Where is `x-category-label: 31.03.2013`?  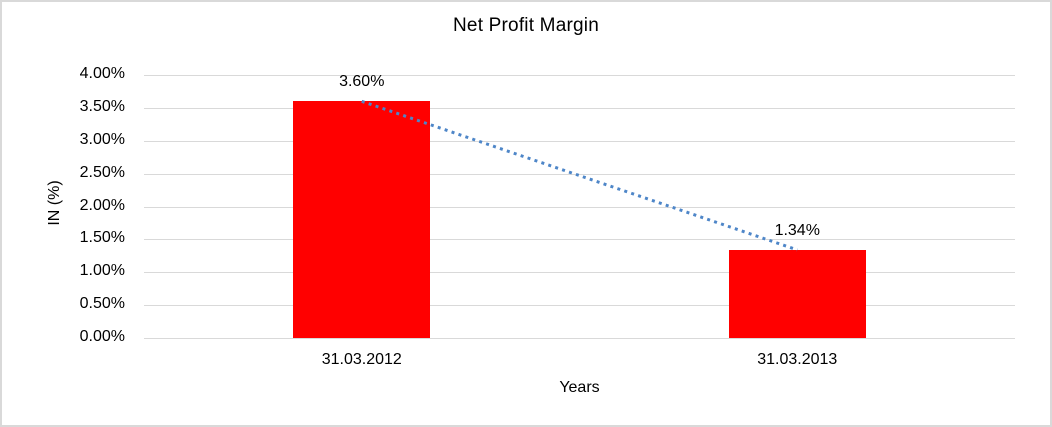 x-category-label: 31.03.2013 is located at coordinates (797, 359).